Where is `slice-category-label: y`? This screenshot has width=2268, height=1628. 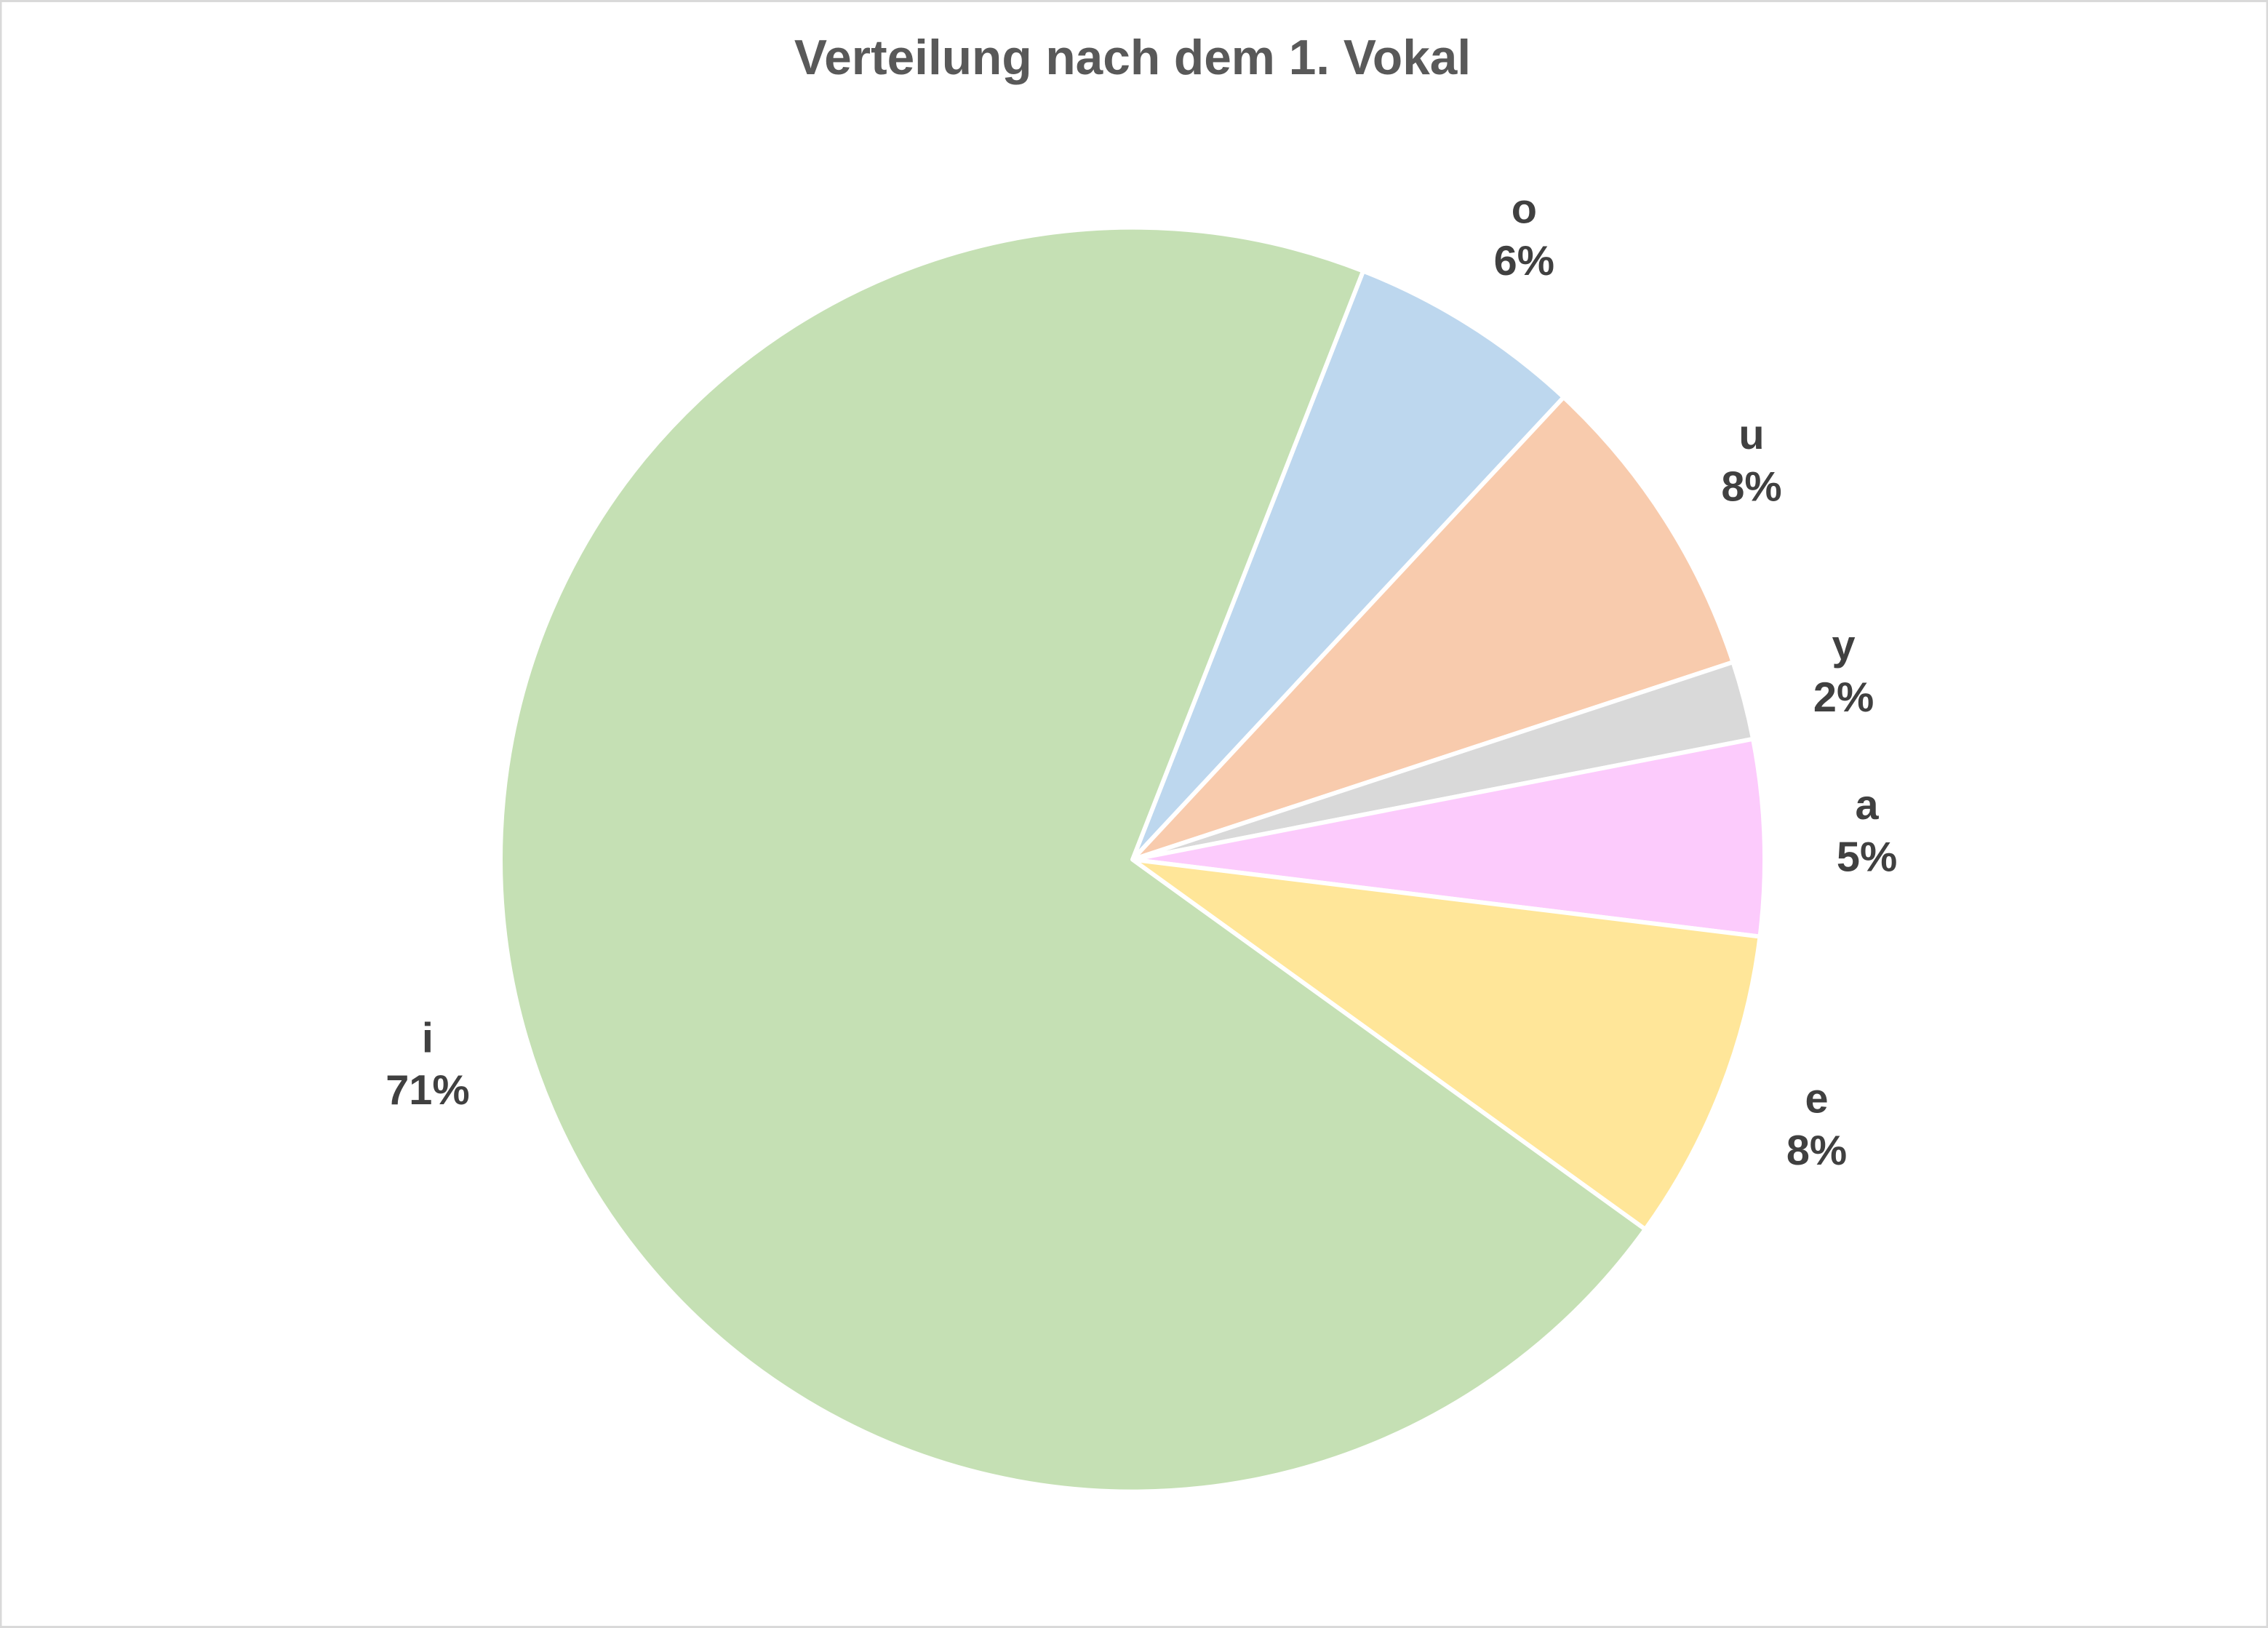
slice-category-label: y is located at coordinates (1844, 645).